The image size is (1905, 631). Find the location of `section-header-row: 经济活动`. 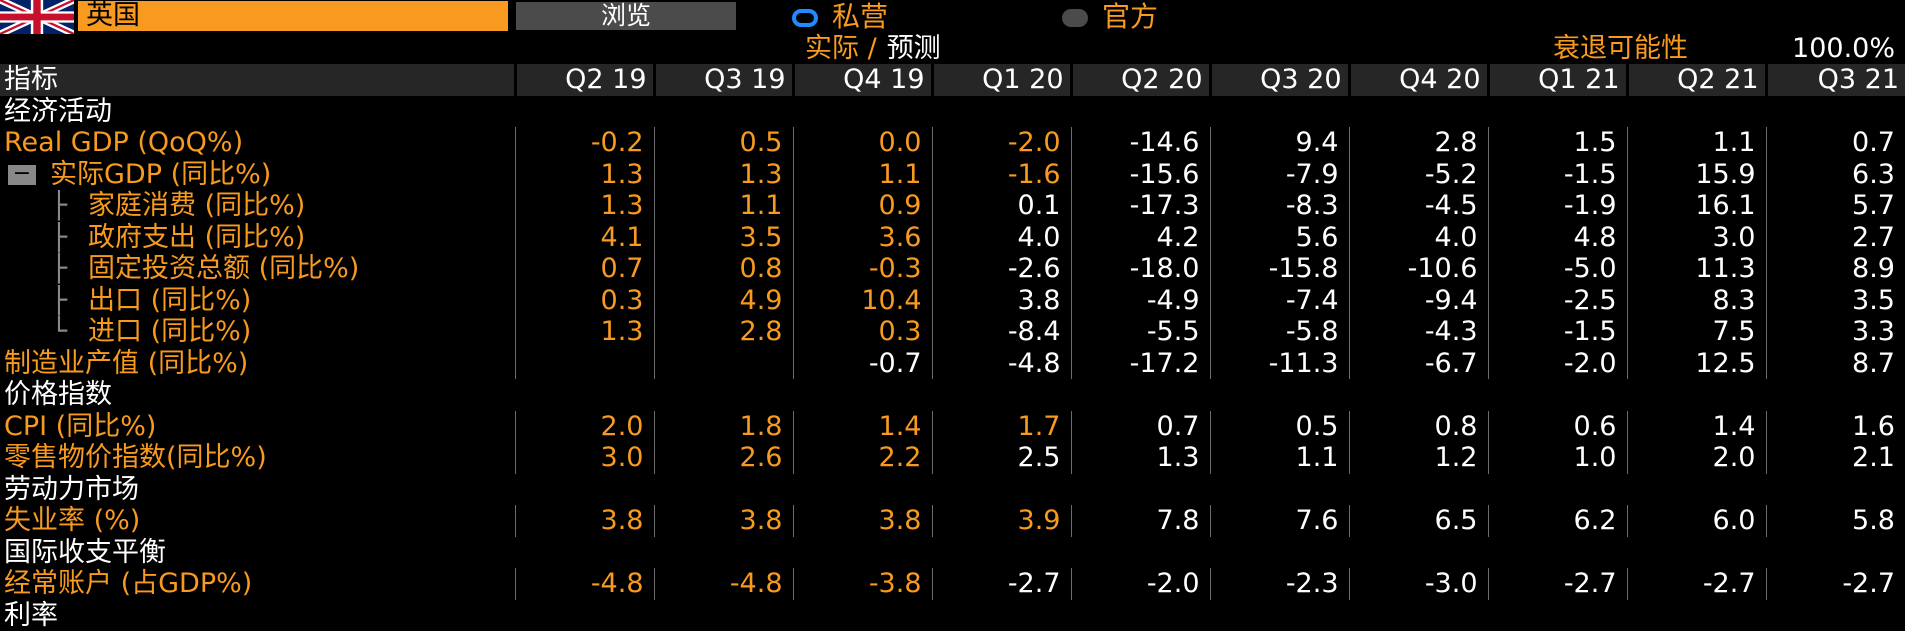

section-header-row: 经济活动 is located at coordinates (952, 112).